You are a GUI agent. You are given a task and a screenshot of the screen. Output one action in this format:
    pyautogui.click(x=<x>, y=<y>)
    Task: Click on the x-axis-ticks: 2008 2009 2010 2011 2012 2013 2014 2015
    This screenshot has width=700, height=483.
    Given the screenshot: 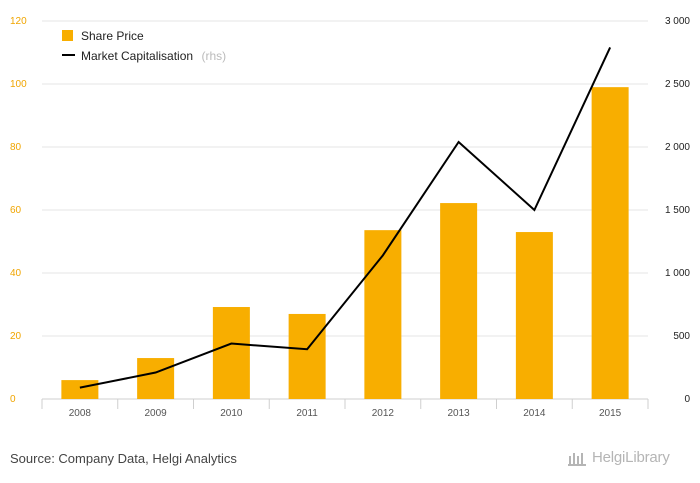 What is the action you would take?
    pyautogui.click(x=345, y=409)
    